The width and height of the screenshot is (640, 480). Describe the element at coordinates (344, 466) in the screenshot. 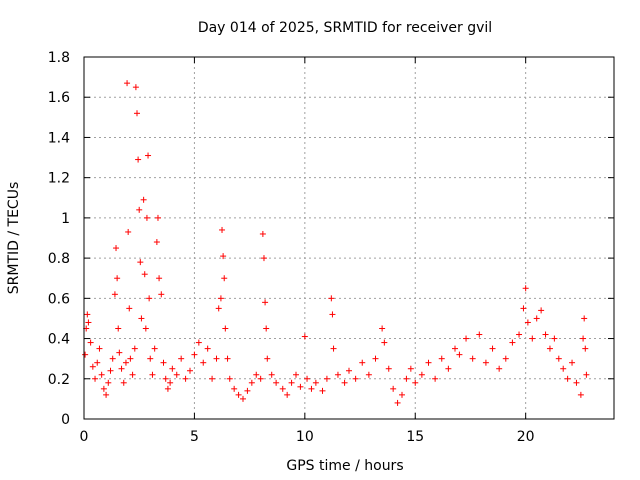

I see `x-axis-label: GPS time / hours` at that location.